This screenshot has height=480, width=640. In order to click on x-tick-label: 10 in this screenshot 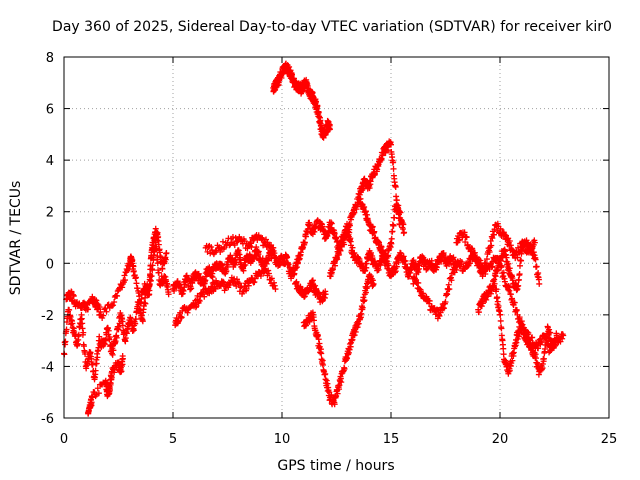, I will do `click(282, 439)`.